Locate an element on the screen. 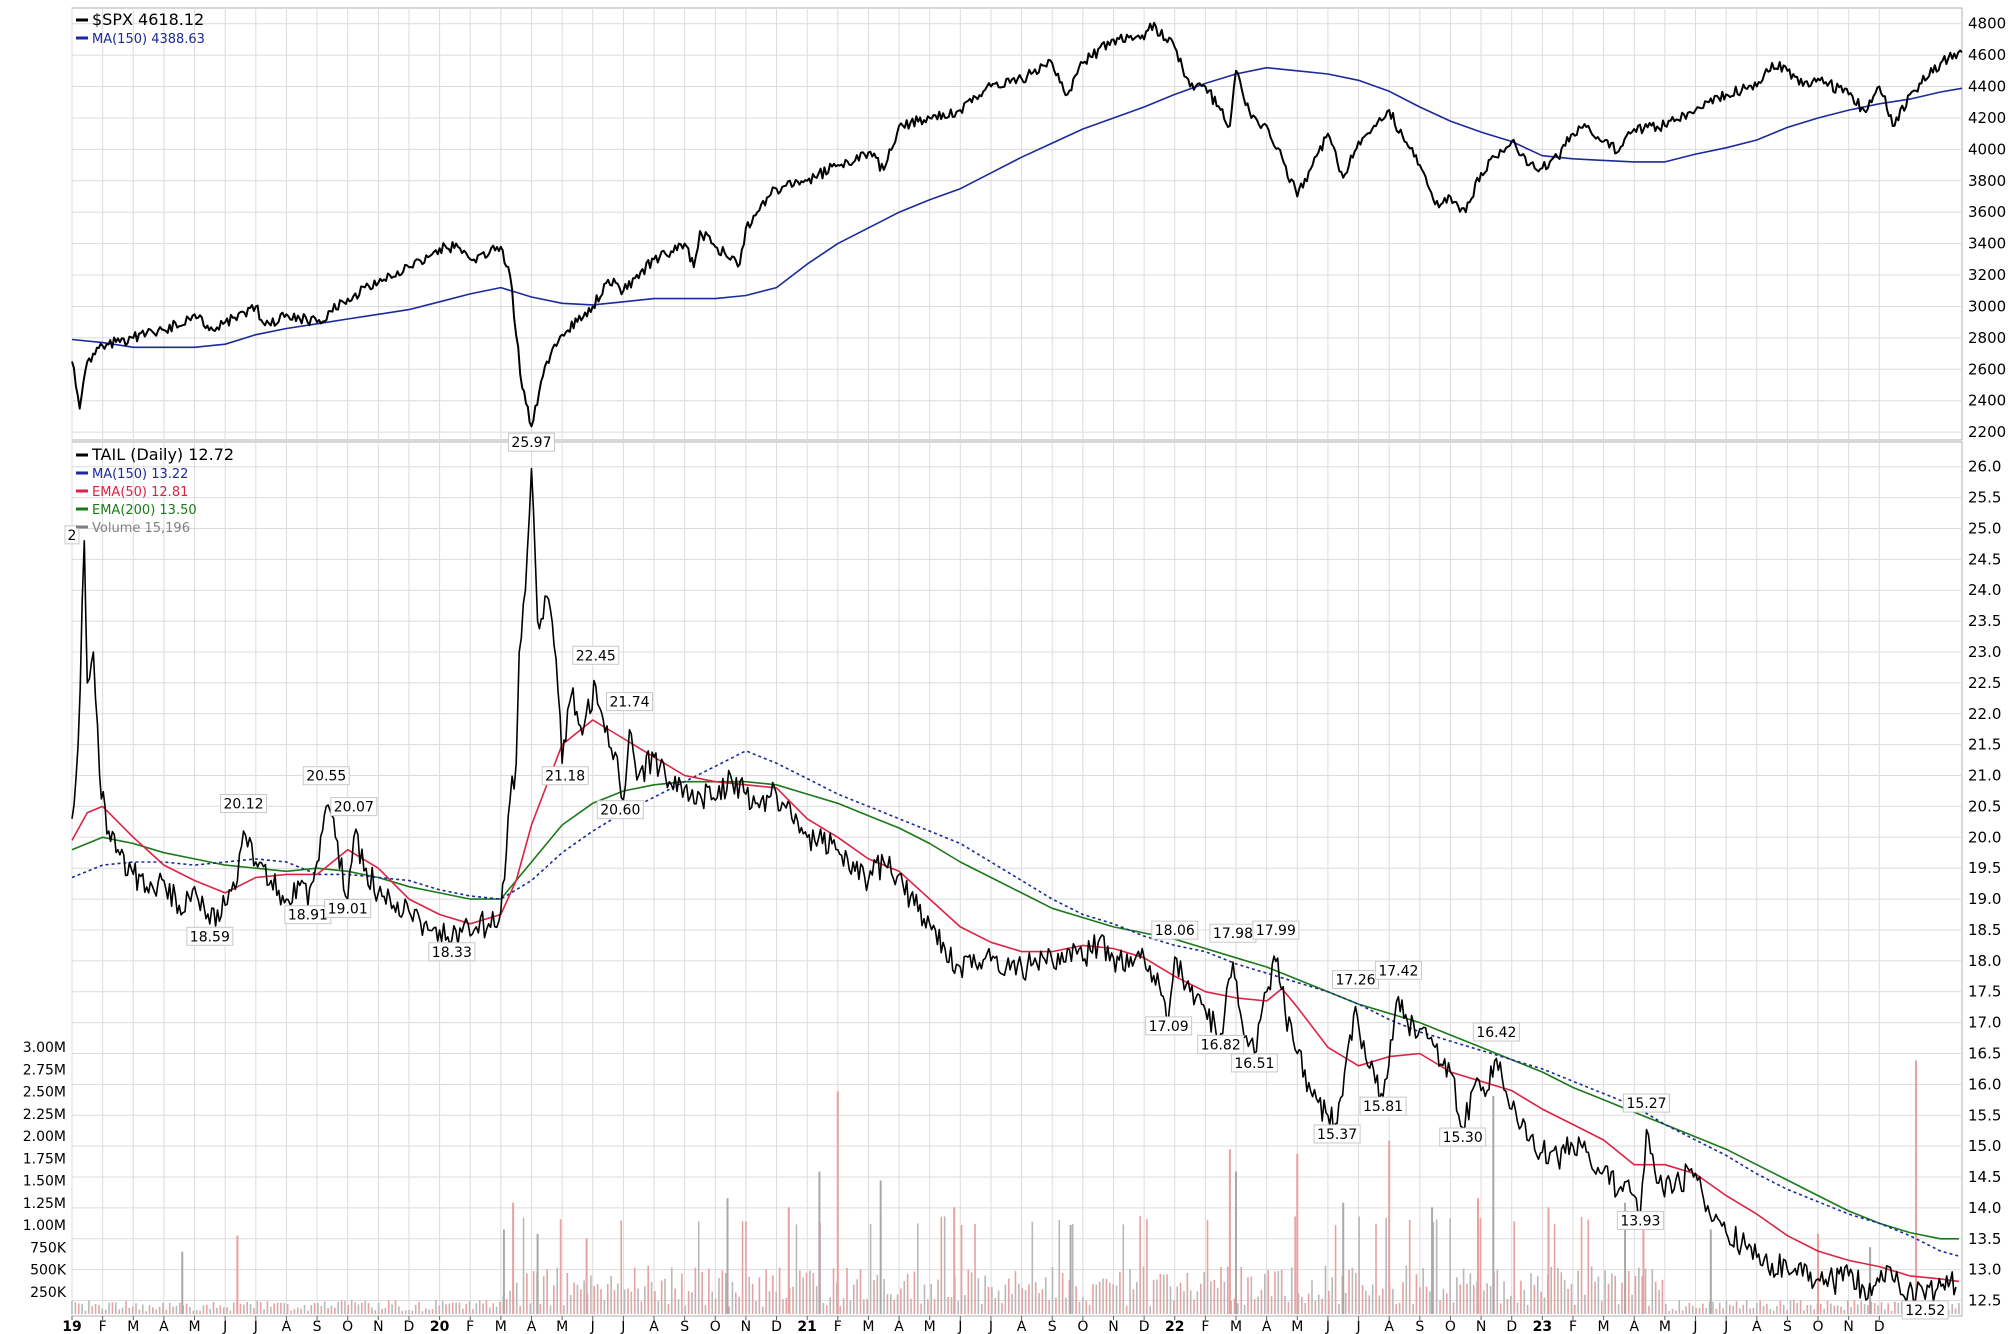  volume-tick-label: 750K is located at coordinates (48, 1248).